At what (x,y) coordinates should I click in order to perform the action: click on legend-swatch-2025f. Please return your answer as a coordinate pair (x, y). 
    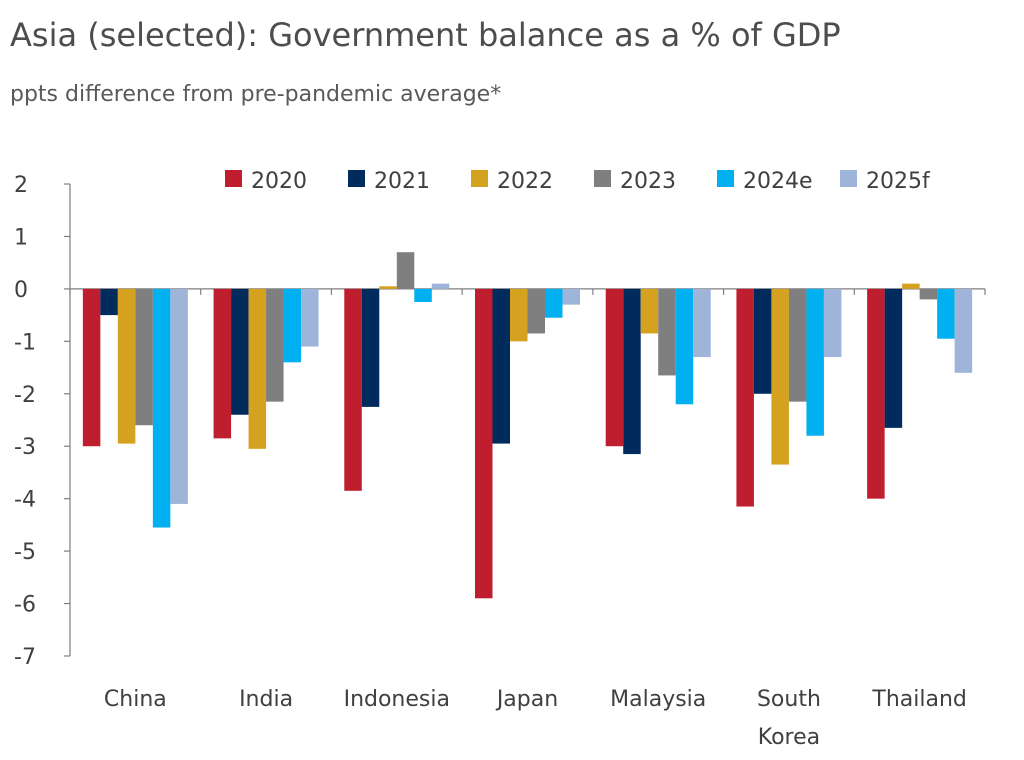
    Looking at the image, I should click on (848, 178).